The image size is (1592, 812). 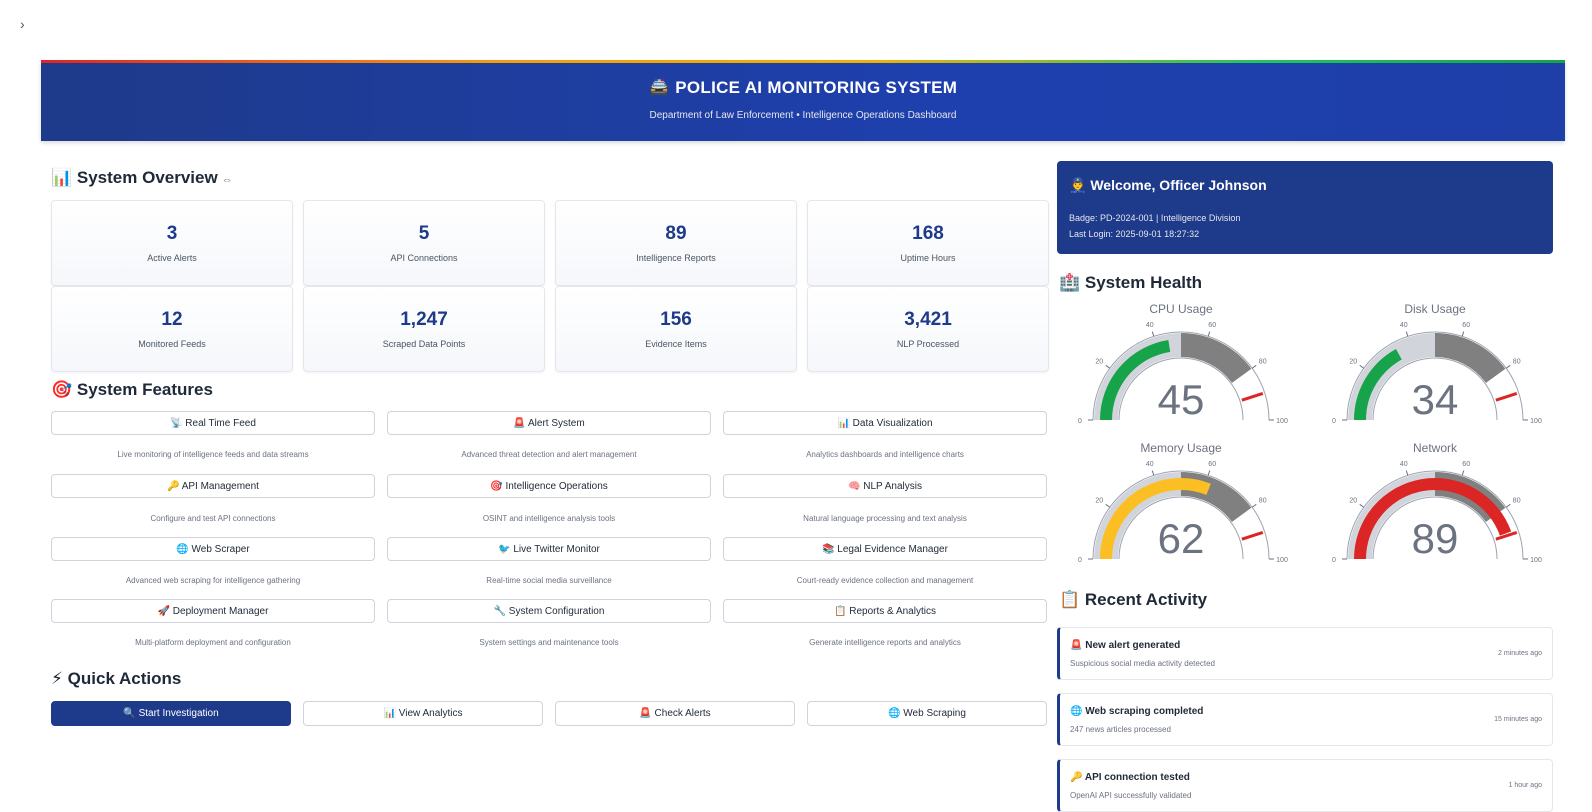 What do you see at coordinates (1435, 538) in the screenshot?
I see `gauge-value: 89` at bounding box center [1435, 538].